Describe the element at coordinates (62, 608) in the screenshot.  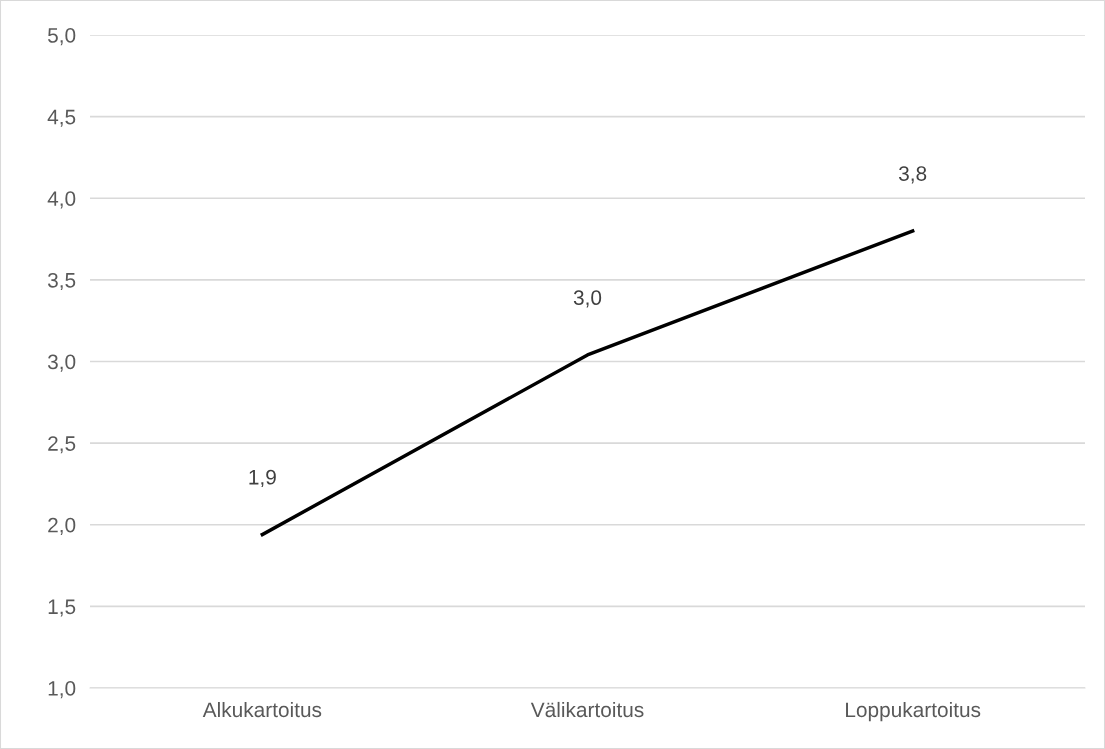
I see `y-tick-label: 1,5` at that location.